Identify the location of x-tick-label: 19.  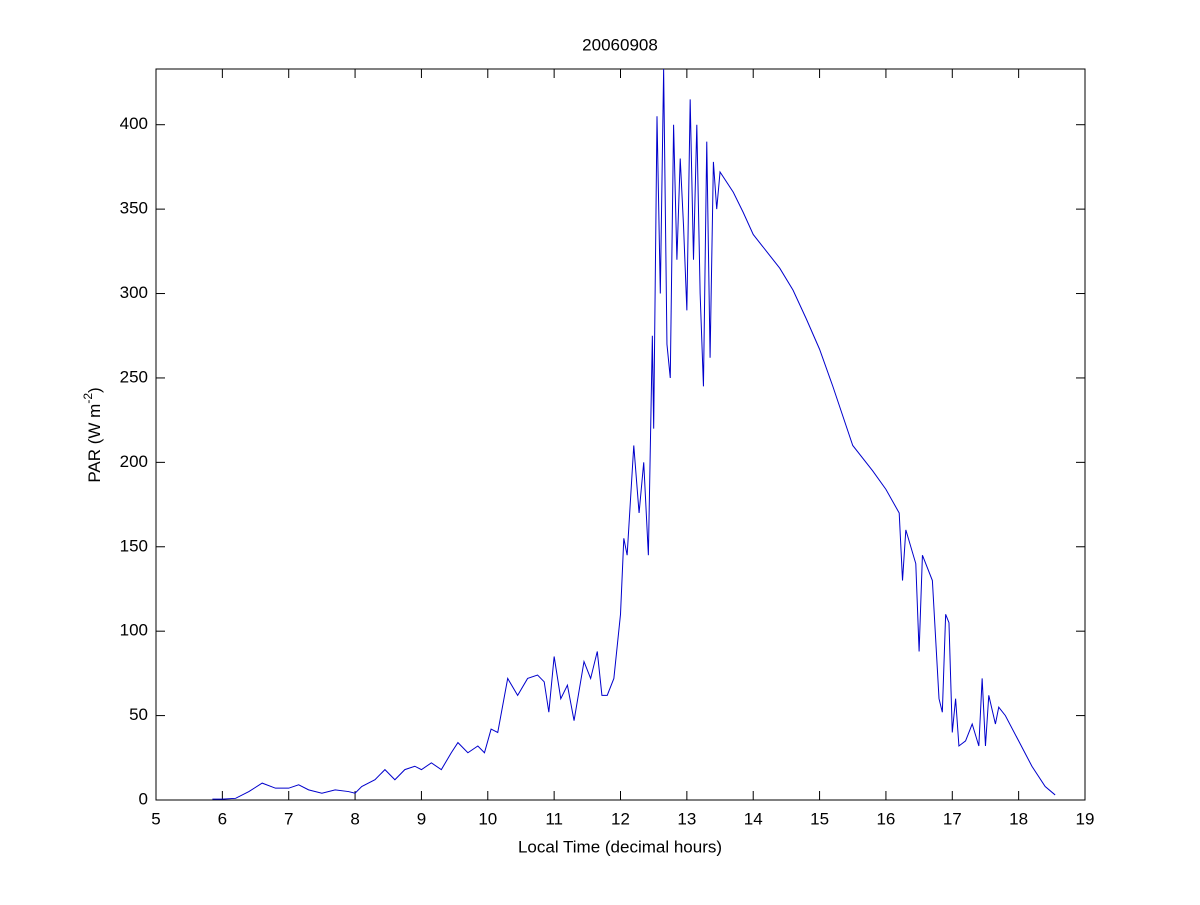
(1085, 818).